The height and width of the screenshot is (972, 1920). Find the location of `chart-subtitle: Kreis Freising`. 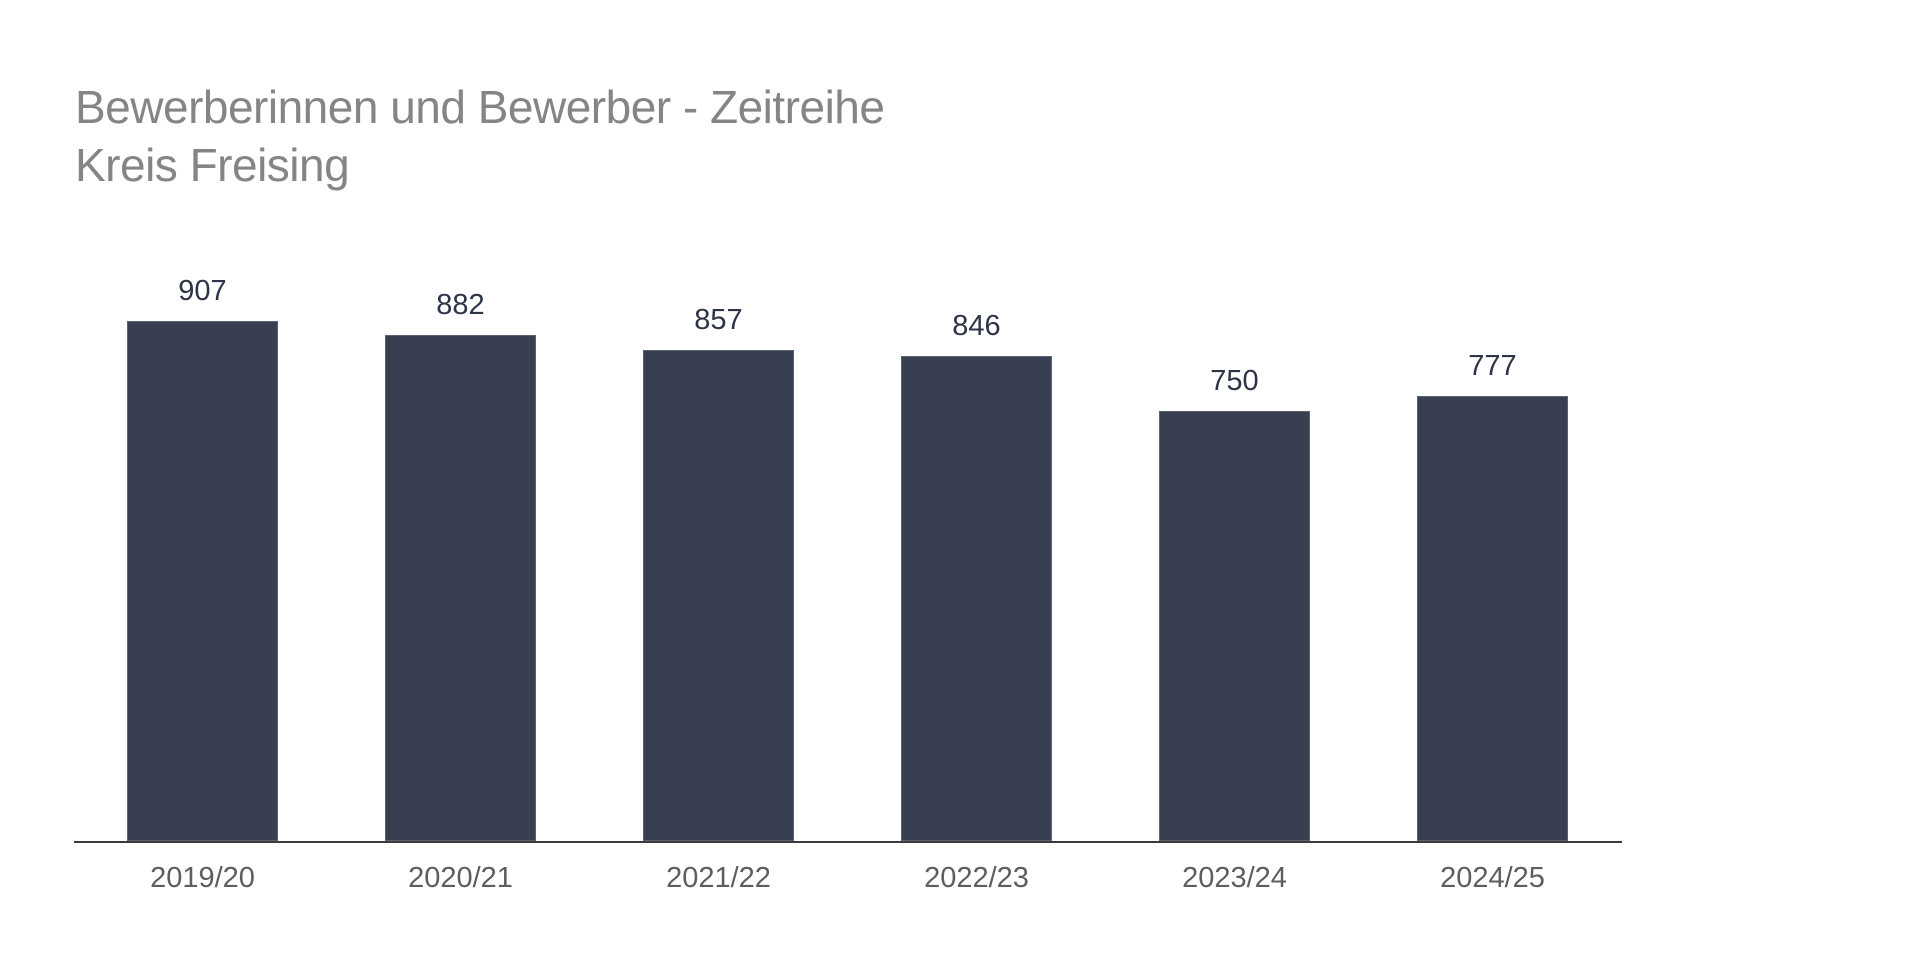

chart-subtitle: Kreis Freising is located at coordinates (212, 165).